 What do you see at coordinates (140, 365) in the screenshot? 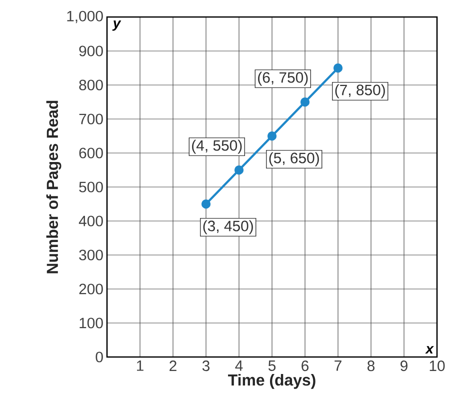
I see `x-tick-label: 1` at bounding box center [140, 365].